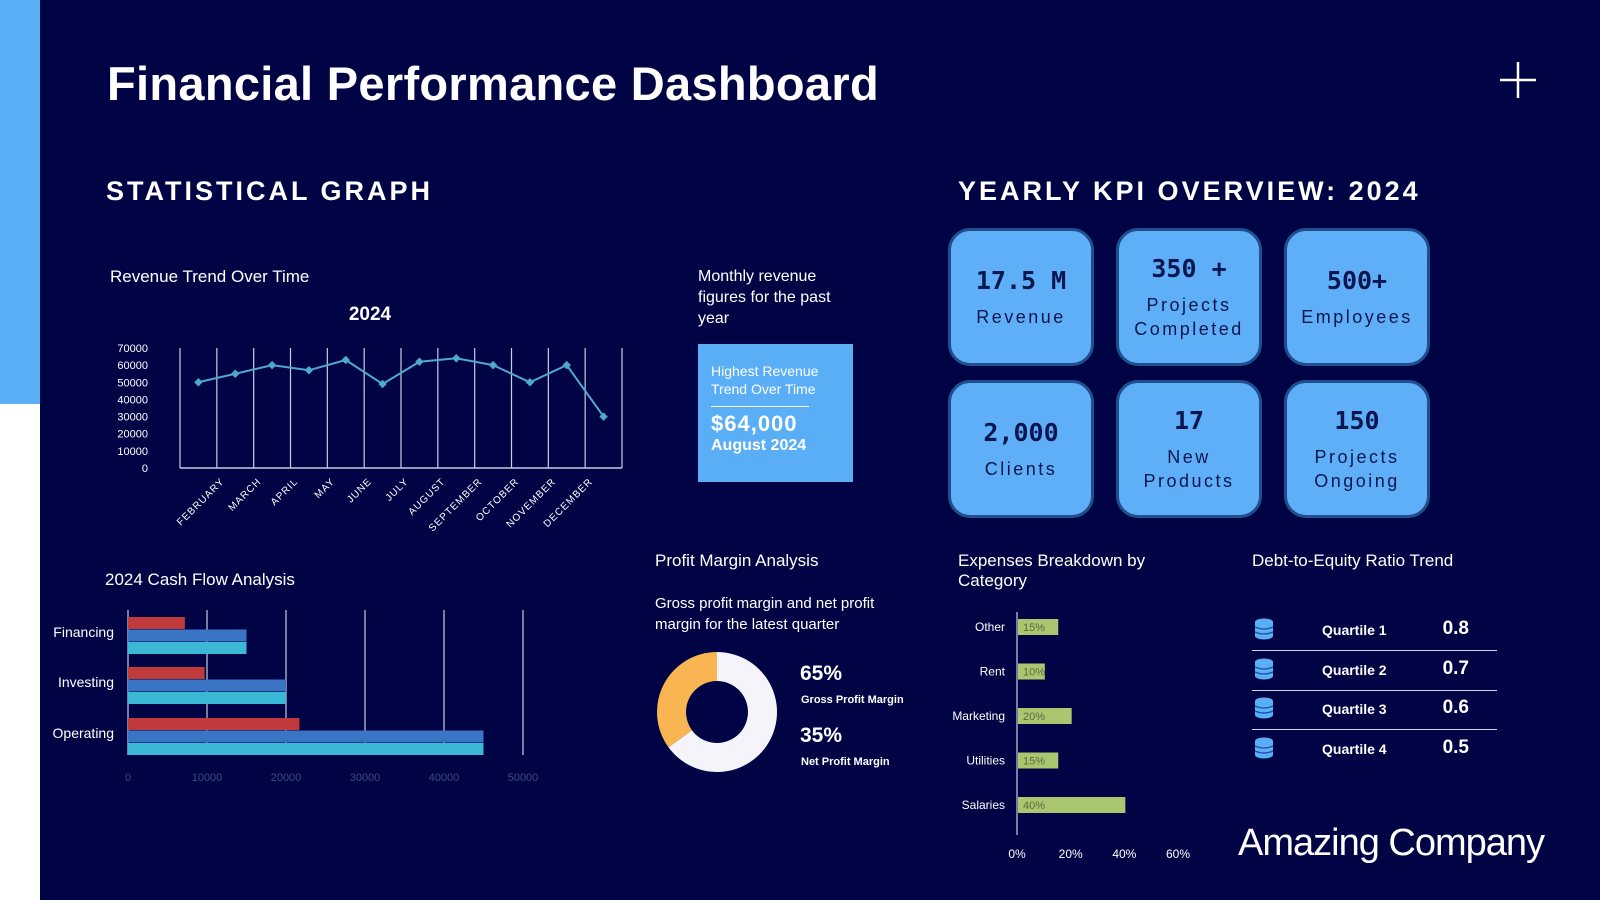  What do you see at coordinates (1357, 449) in the screenshot?
I see `kpi-card: 150 Projects Ongoing` at bounding box center [1357, 449].